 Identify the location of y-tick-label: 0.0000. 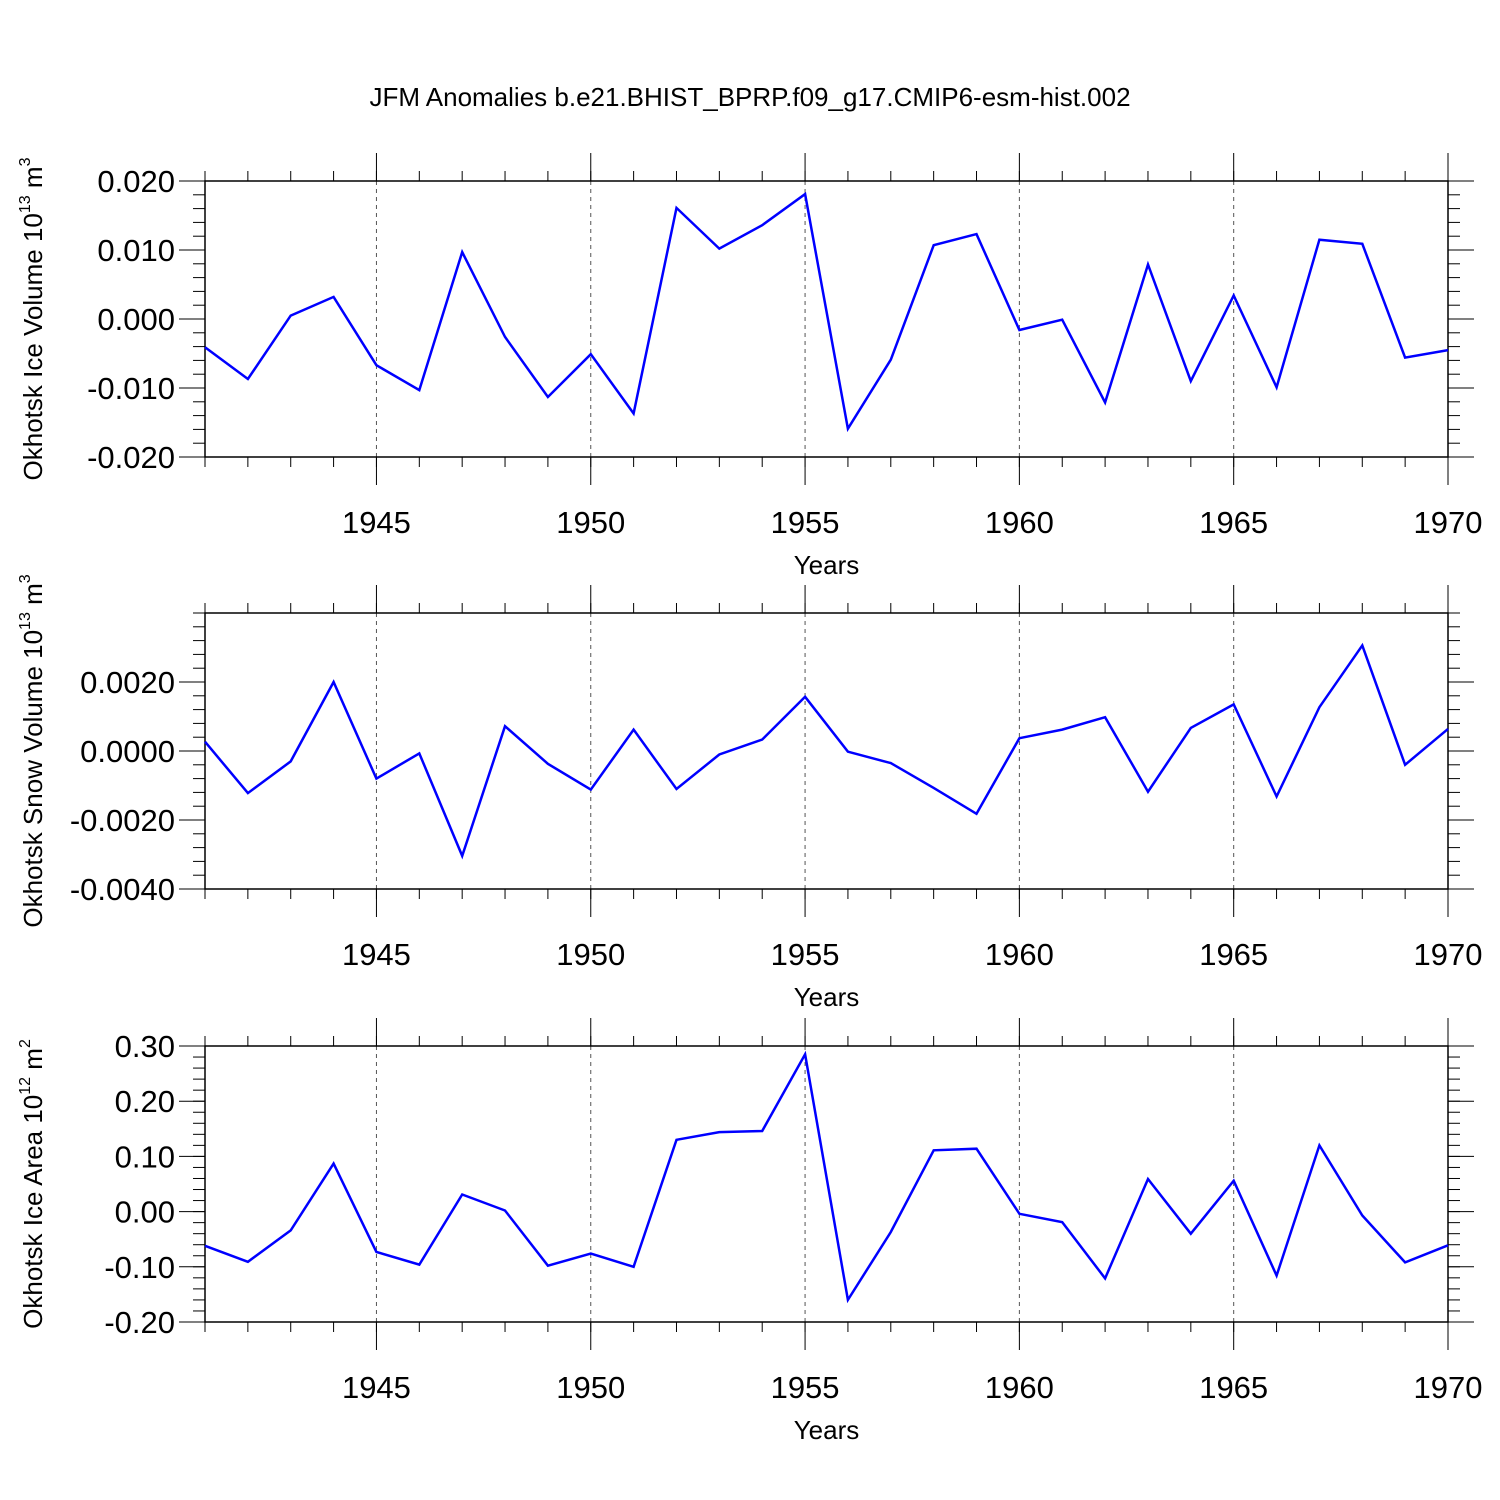
(127, 751).